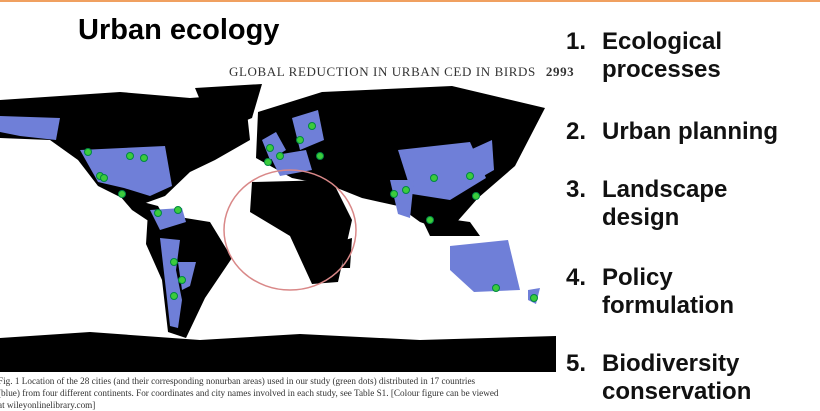  I want to click on highlight-circle, so click(290, 230).